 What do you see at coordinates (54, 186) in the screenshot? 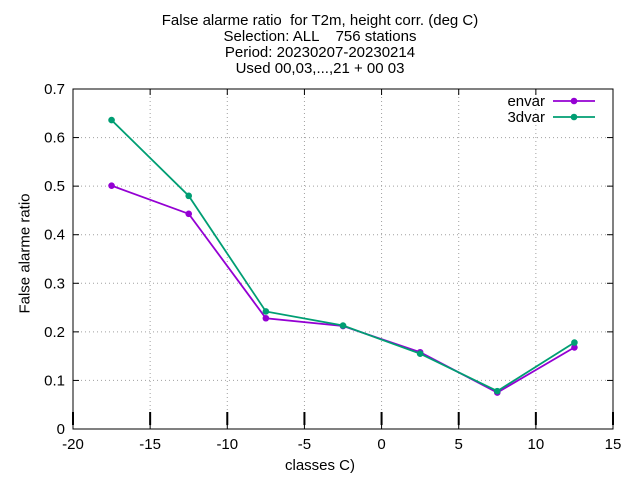
I see `y-tick-label: 0.5` at bounding box center [54, 186].